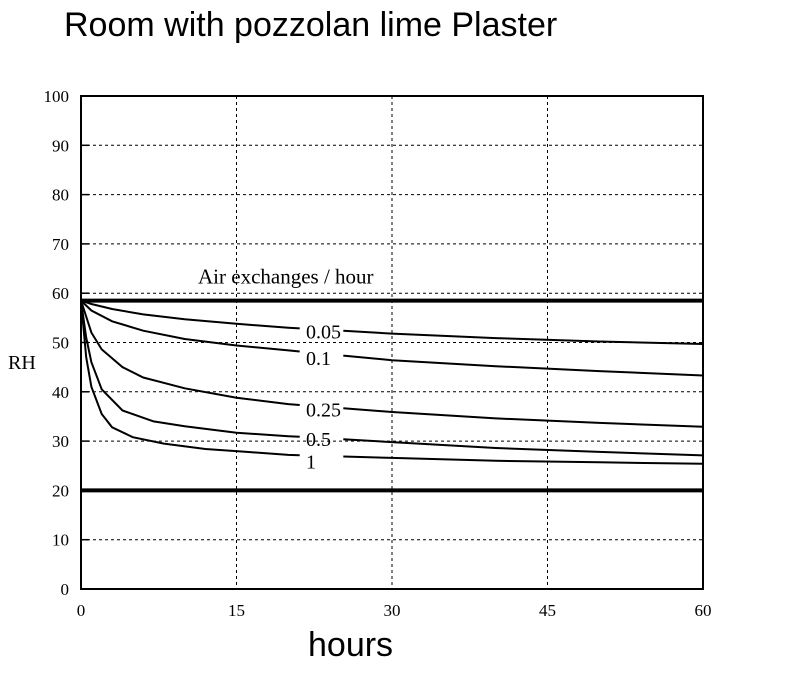 This screenshot has height=683, width=800. What do you see at coordinates (22, 363) in the screenshot?
I see `y-axis-label: RH` at bounding box center [22, 363].